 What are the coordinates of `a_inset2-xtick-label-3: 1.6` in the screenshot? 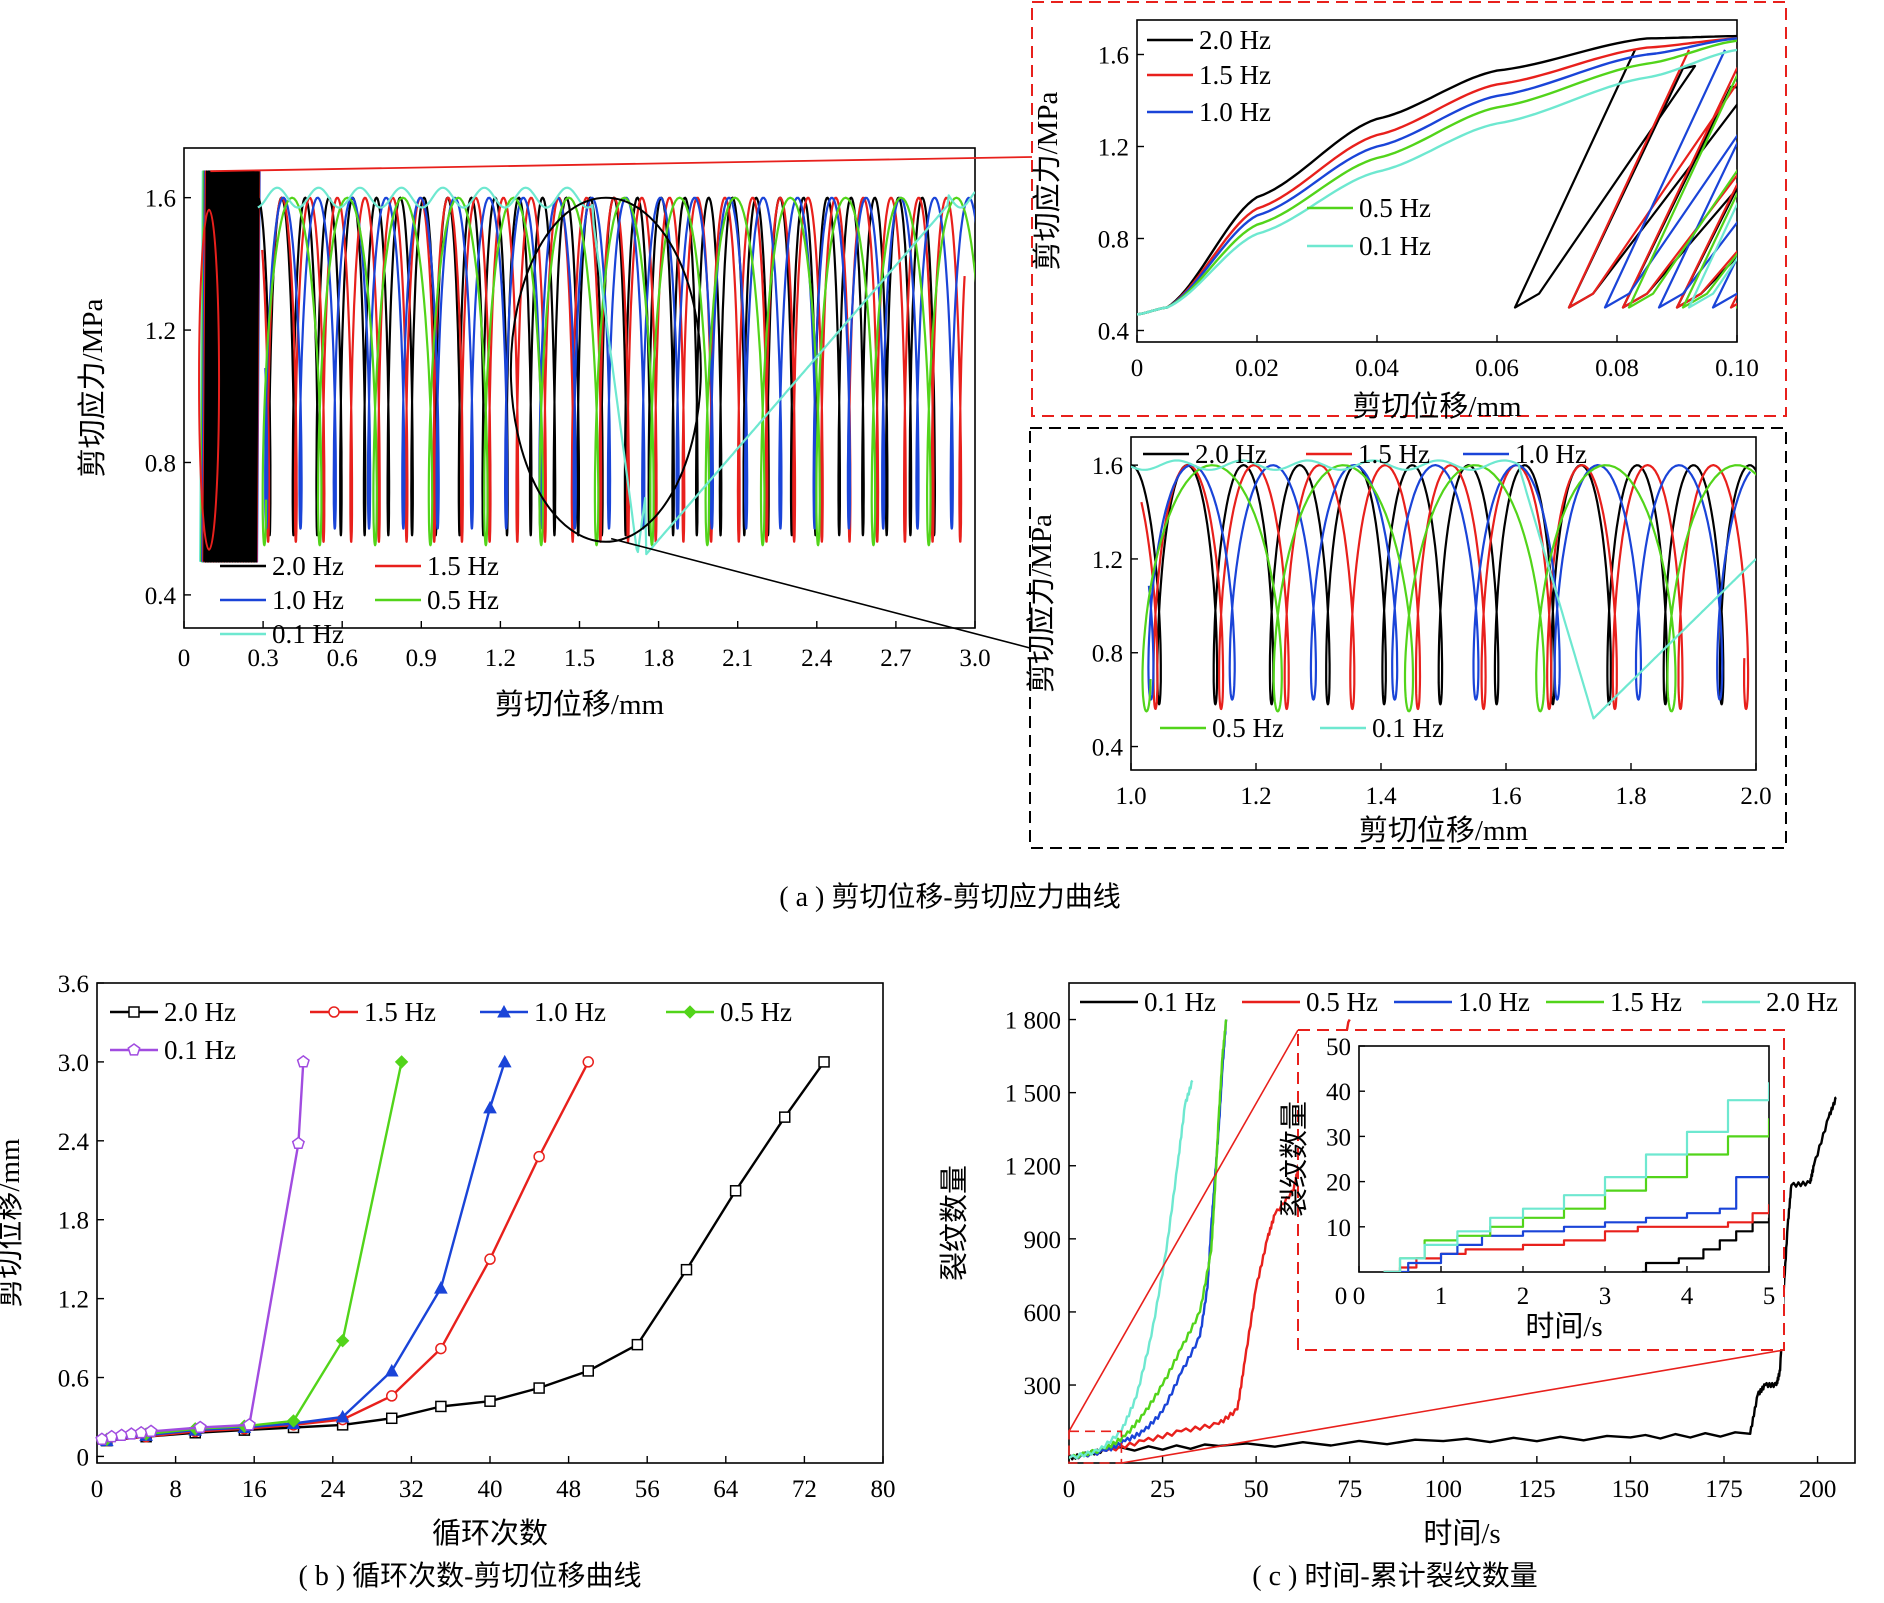 It's located at (1505, 796).